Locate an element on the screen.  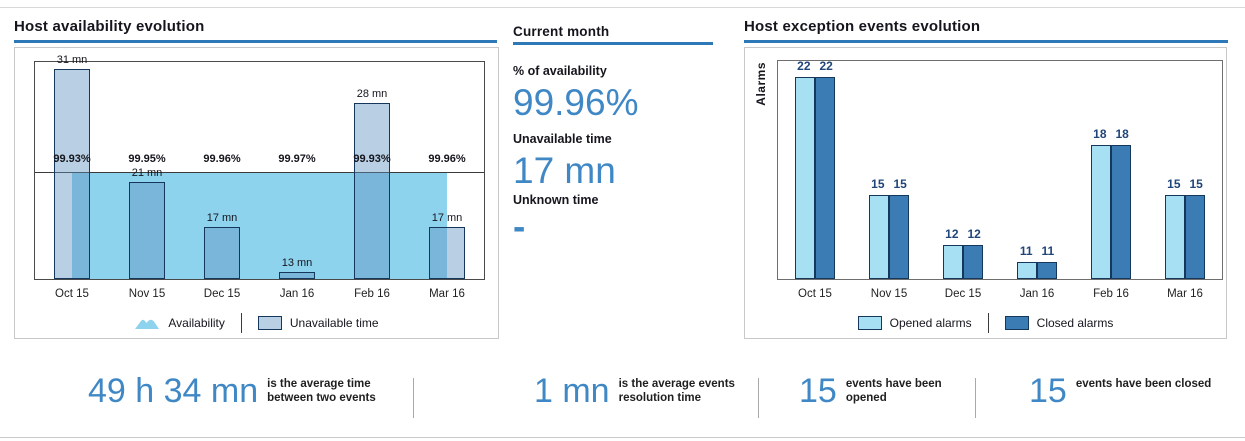
legend-unavailable-label: Unavailable time is located at coordinates (334, 323).